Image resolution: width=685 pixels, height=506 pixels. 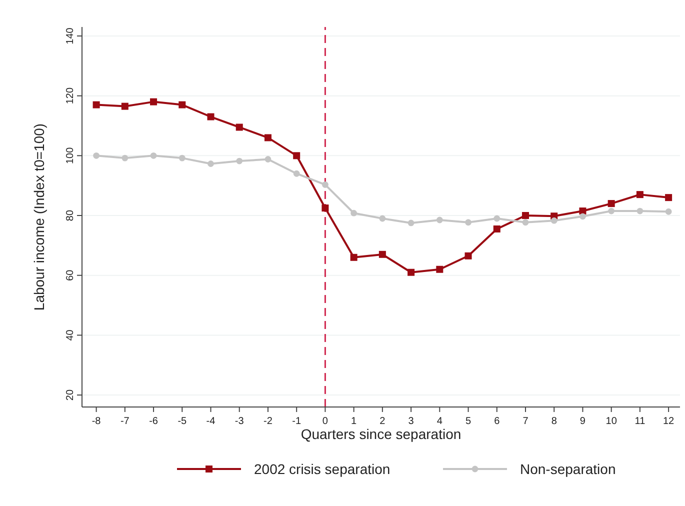 I want to click on x-tick-label: 4, so click(x=439, y=421).